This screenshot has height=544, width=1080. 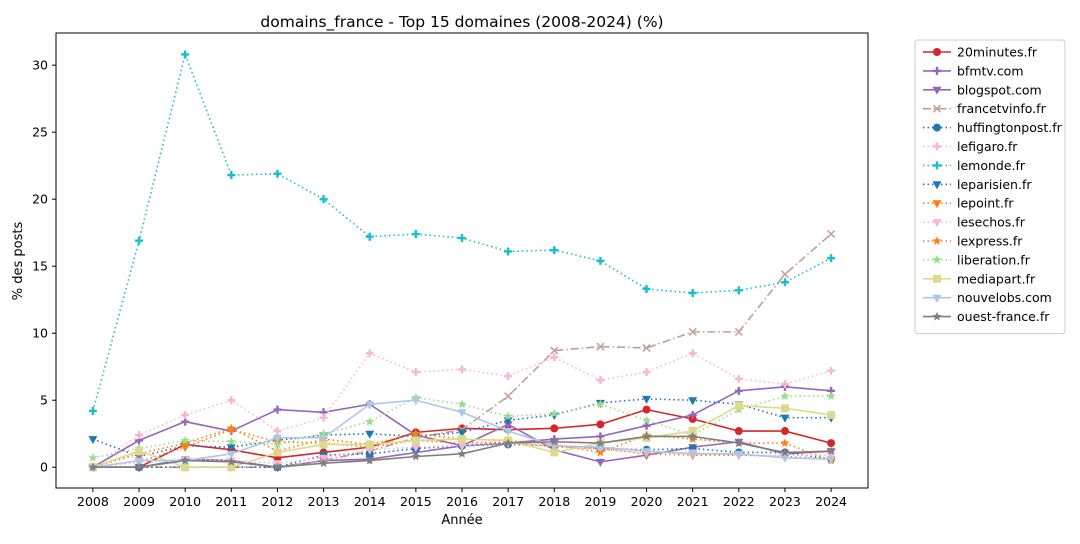 What do you see at coordinates (93, 501) in the screenshot?
I see `x-tick-label: 2008` at bounding box center [93, 501].